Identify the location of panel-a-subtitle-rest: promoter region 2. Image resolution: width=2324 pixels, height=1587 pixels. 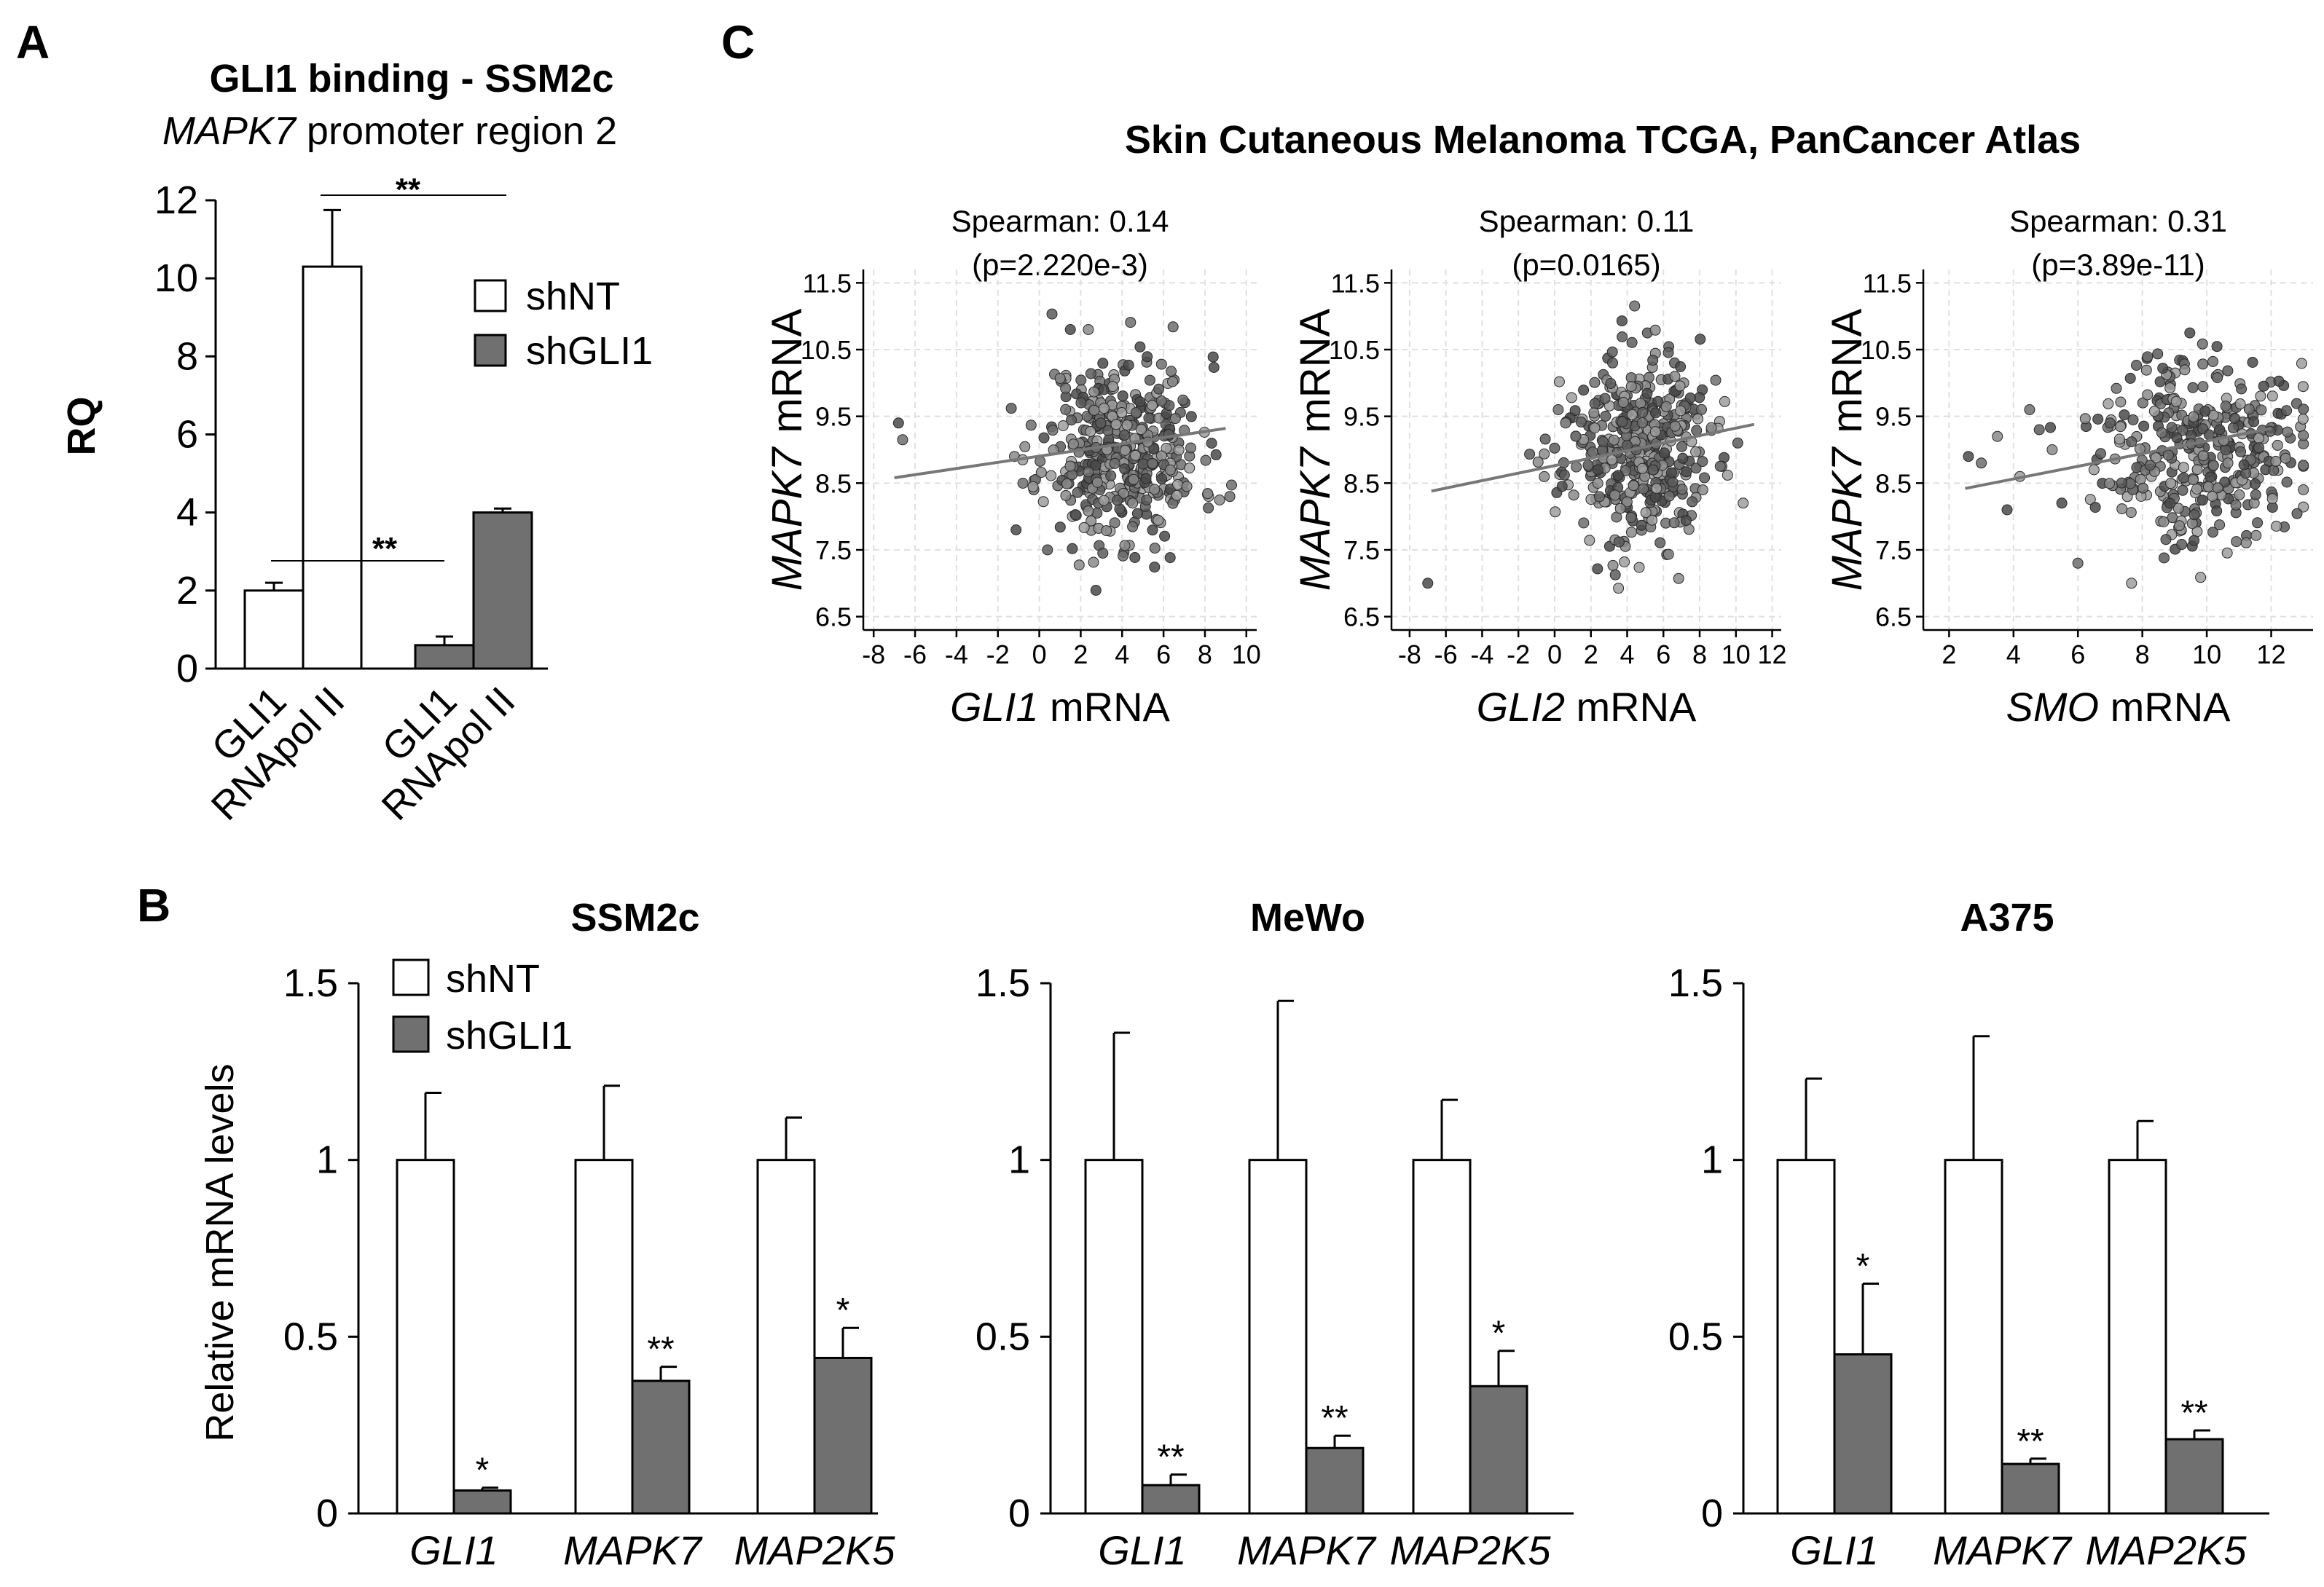
(456, 131).